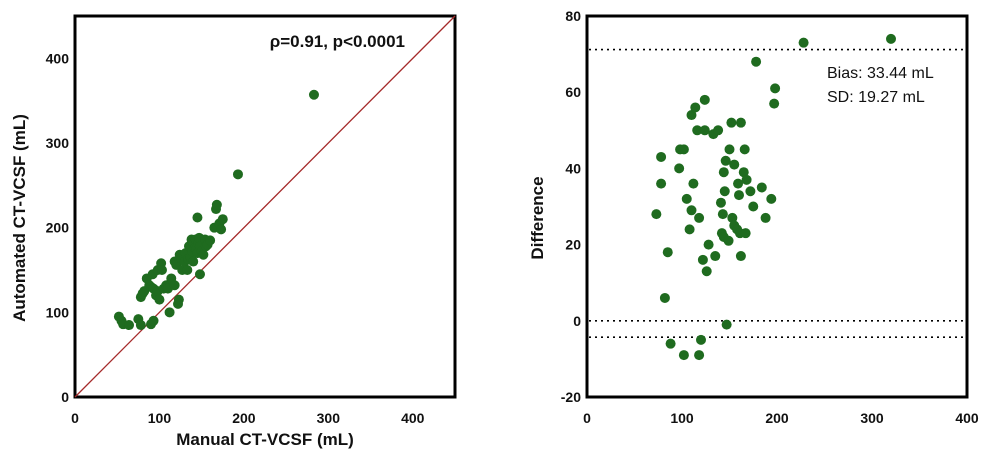  I want to click on y-tick-label: 20, so click(573, 245).